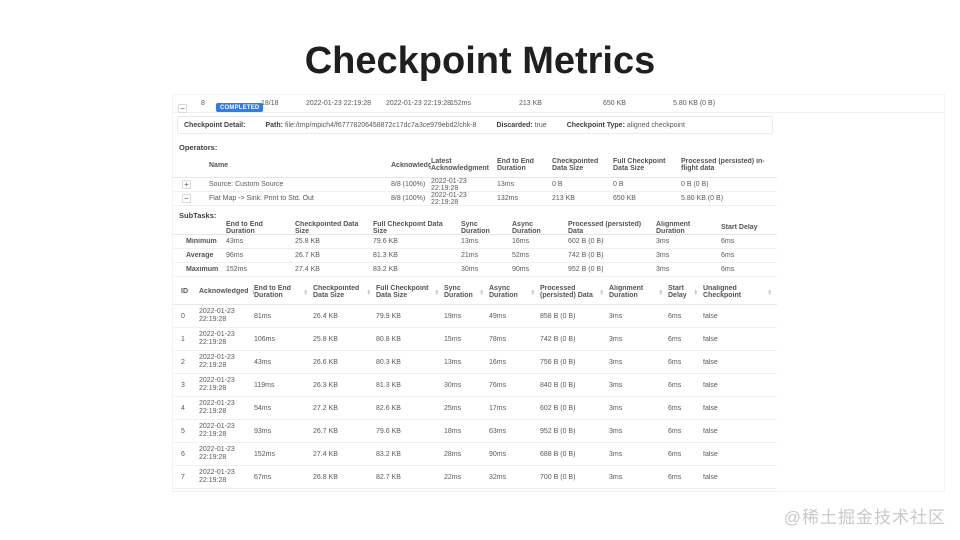 The width and height of the screenshot is (960, 540). I want to click on sortable-column-header: Acknowledged ▲ ▼, so click(226, 291).